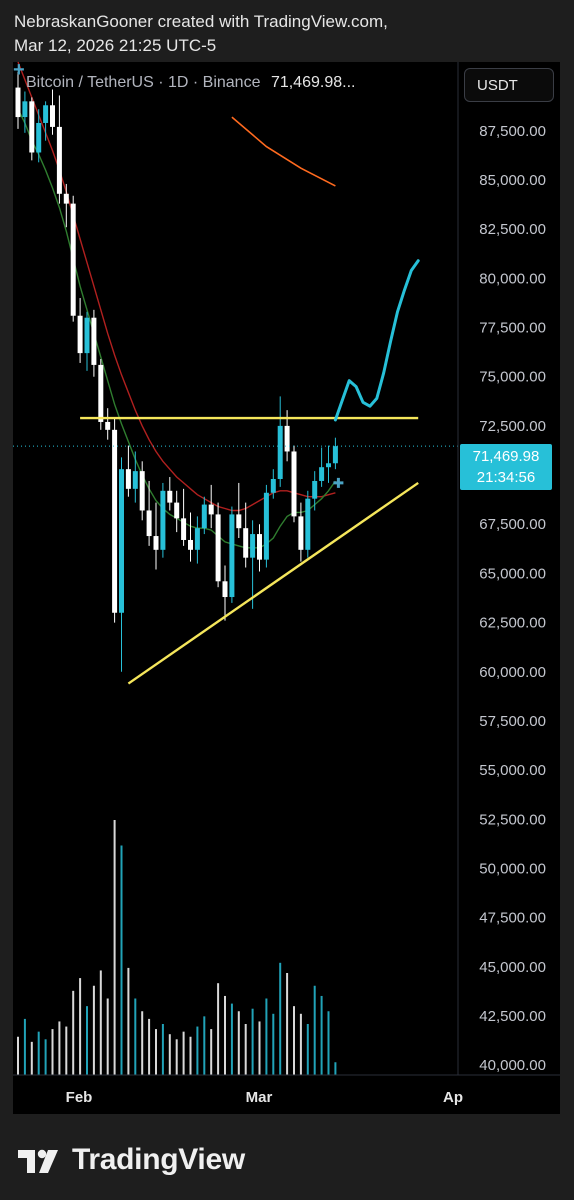 The width and height of the screenshot is (574, 1200). Describe the element at coordinates (512, 672) in the screenshot. I see `price-tick-label: 60,000.00` at that location.